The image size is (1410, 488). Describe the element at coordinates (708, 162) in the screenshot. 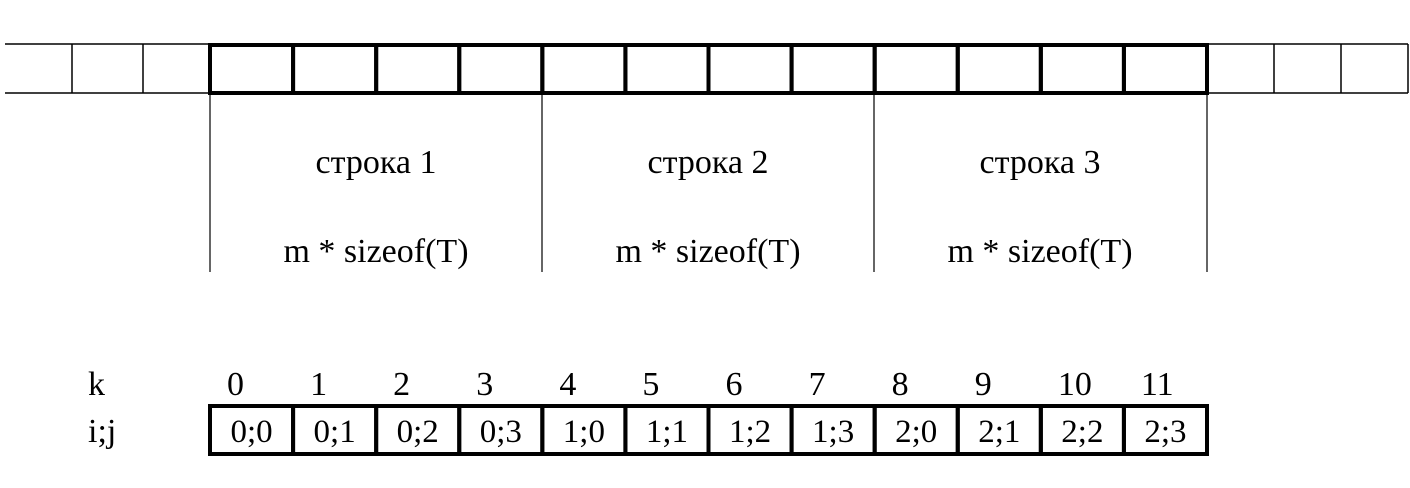

I see `row-2-label: строка 2` at that location.